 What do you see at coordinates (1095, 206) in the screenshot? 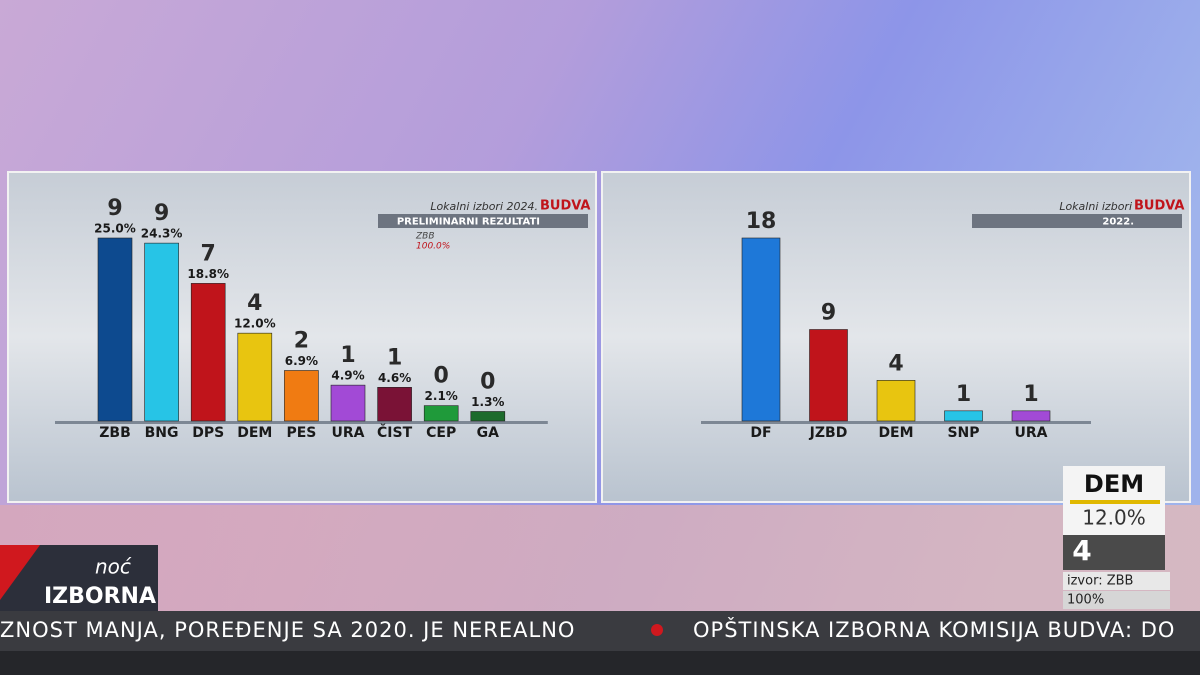
I see `chart-title: Lokalni izbori` at bounding box center [1095, 206].